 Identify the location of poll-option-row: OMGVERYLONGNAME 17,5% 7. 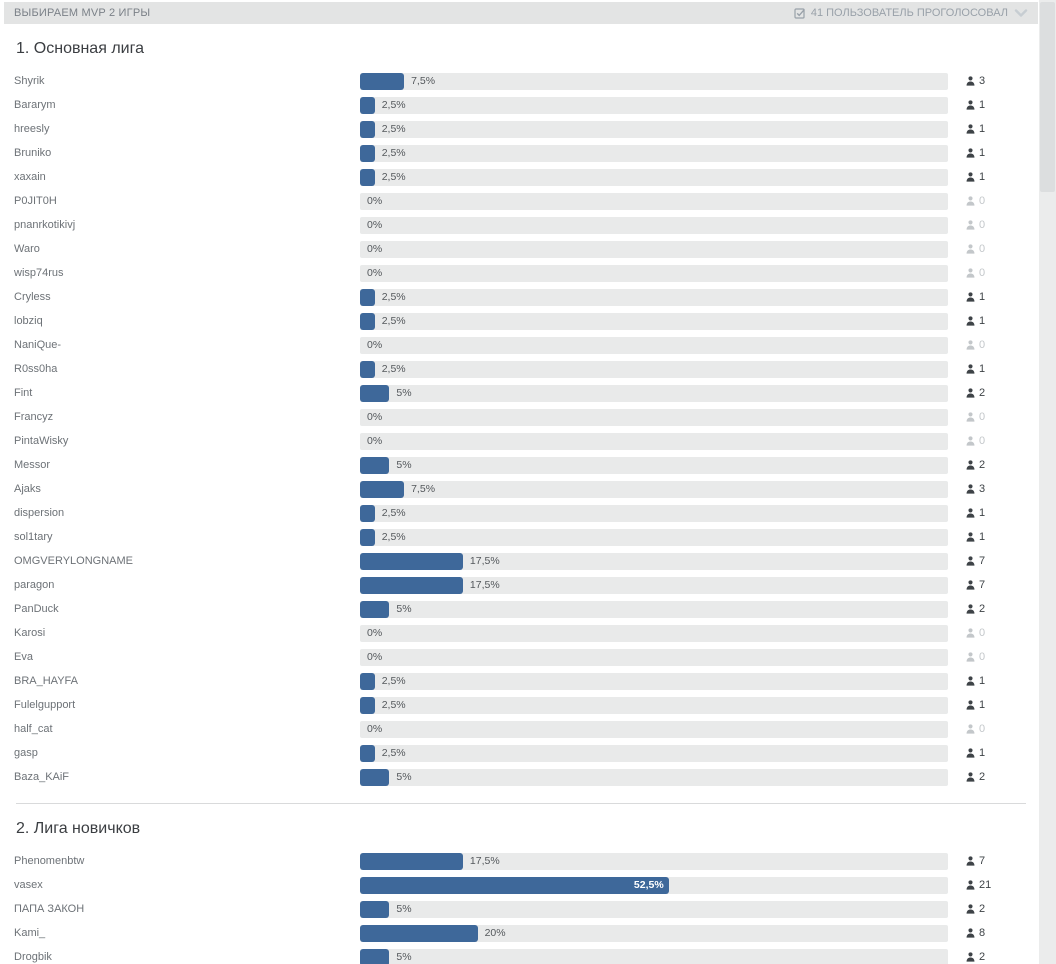
(521, 561).